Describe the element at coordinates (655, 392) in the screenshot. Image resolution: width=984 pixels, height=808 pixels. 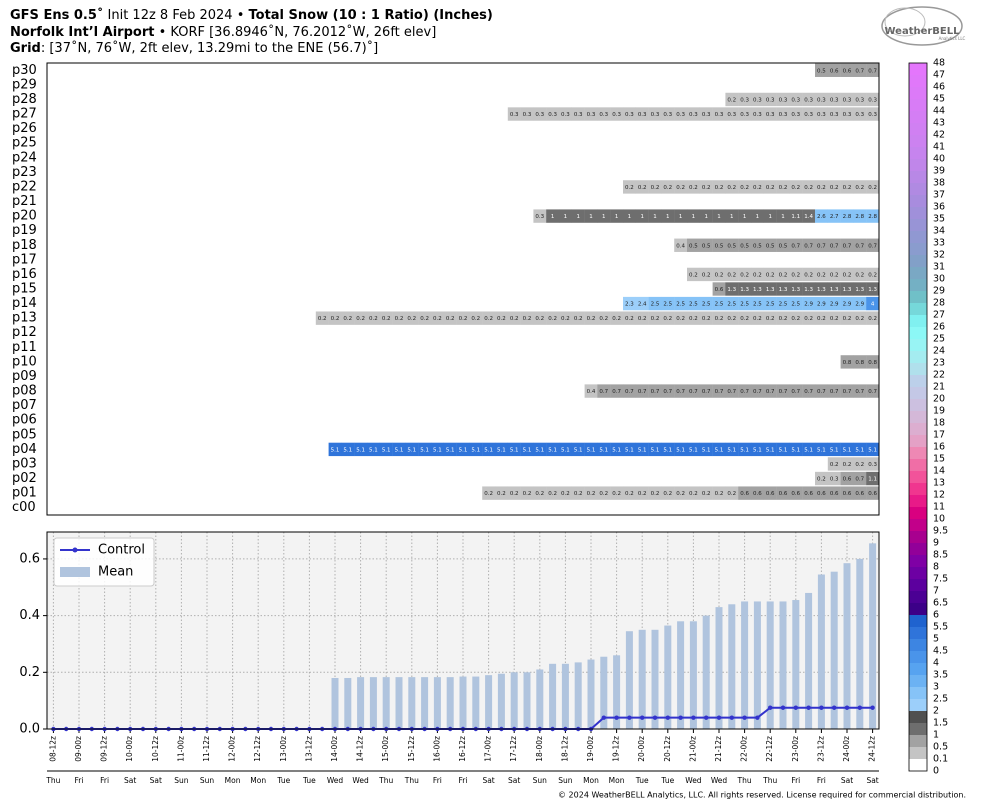
I see `cell-label: 0.7` at that location.